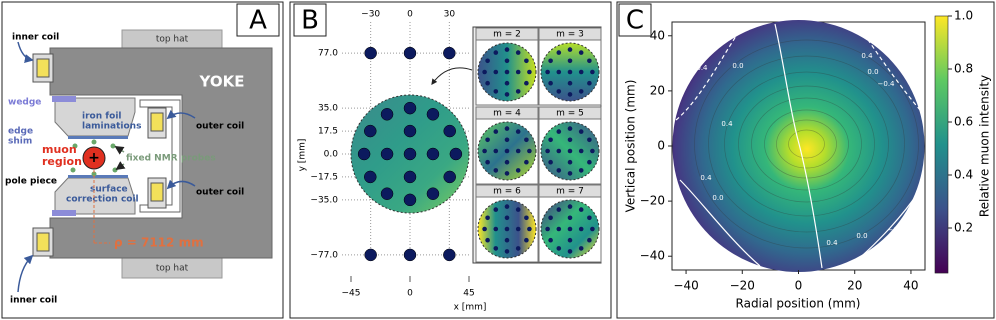 This screenshot has height=320, width=996. I want to click on yoke, so click(161, 153).